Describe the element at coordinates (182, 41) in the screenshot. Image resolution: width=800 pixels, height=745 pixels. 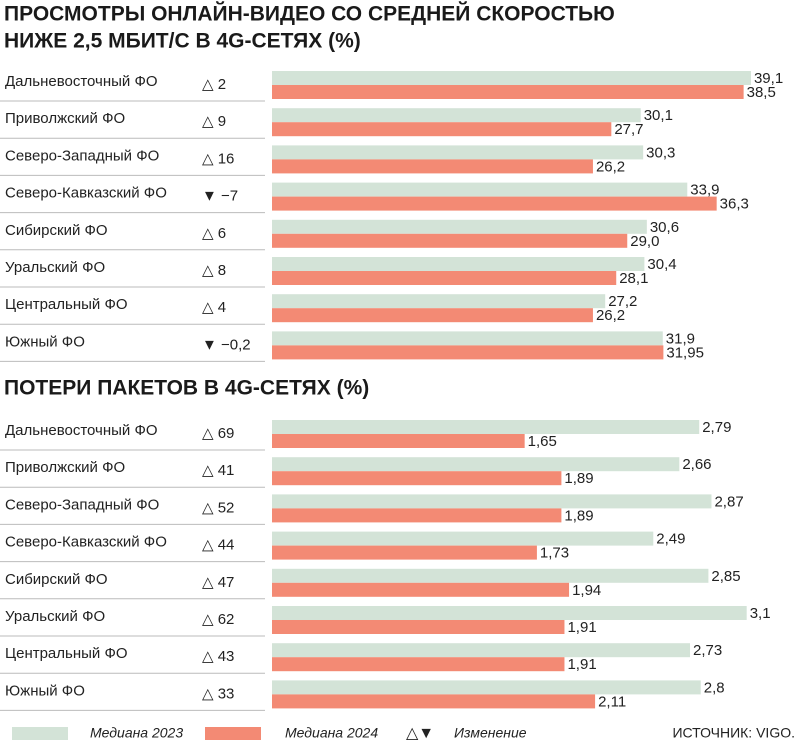
I see `chart-title: НИЖЕ 2,5 МБИТ/С В 4G-СЕТЯХ (%)` at that location.